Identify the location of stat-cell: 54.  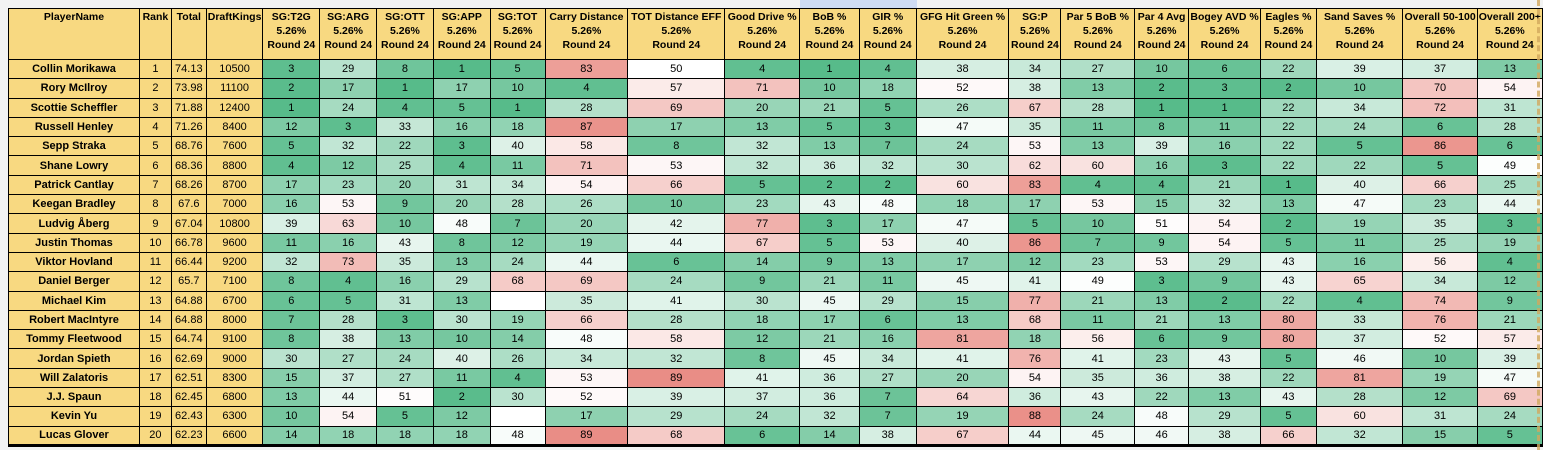
(586, 185).